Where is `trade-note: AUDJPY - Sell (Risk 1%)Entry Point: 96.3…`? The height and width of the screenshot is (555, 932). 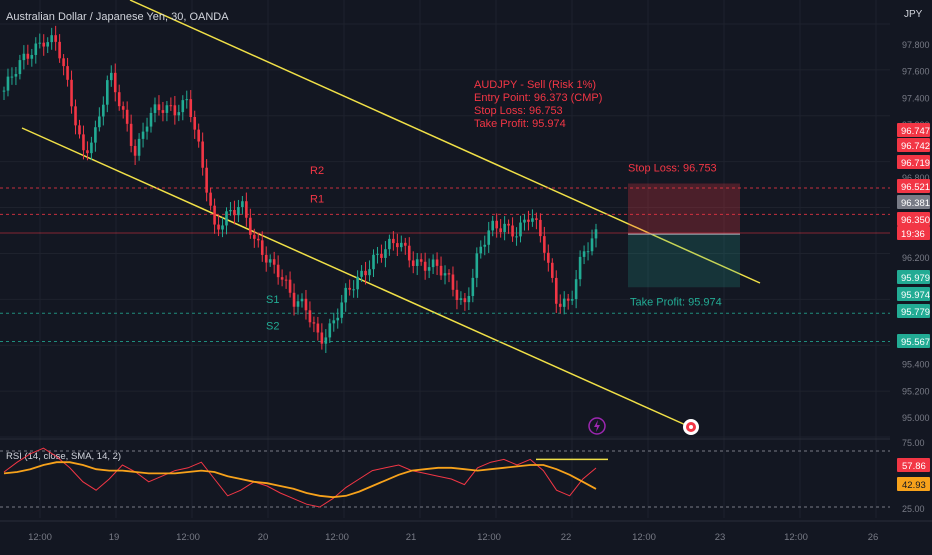
trade-note: AUDJPY - Sell (Risk 1%)Entry Point: 96.3… is located at coordinates (538, 104).